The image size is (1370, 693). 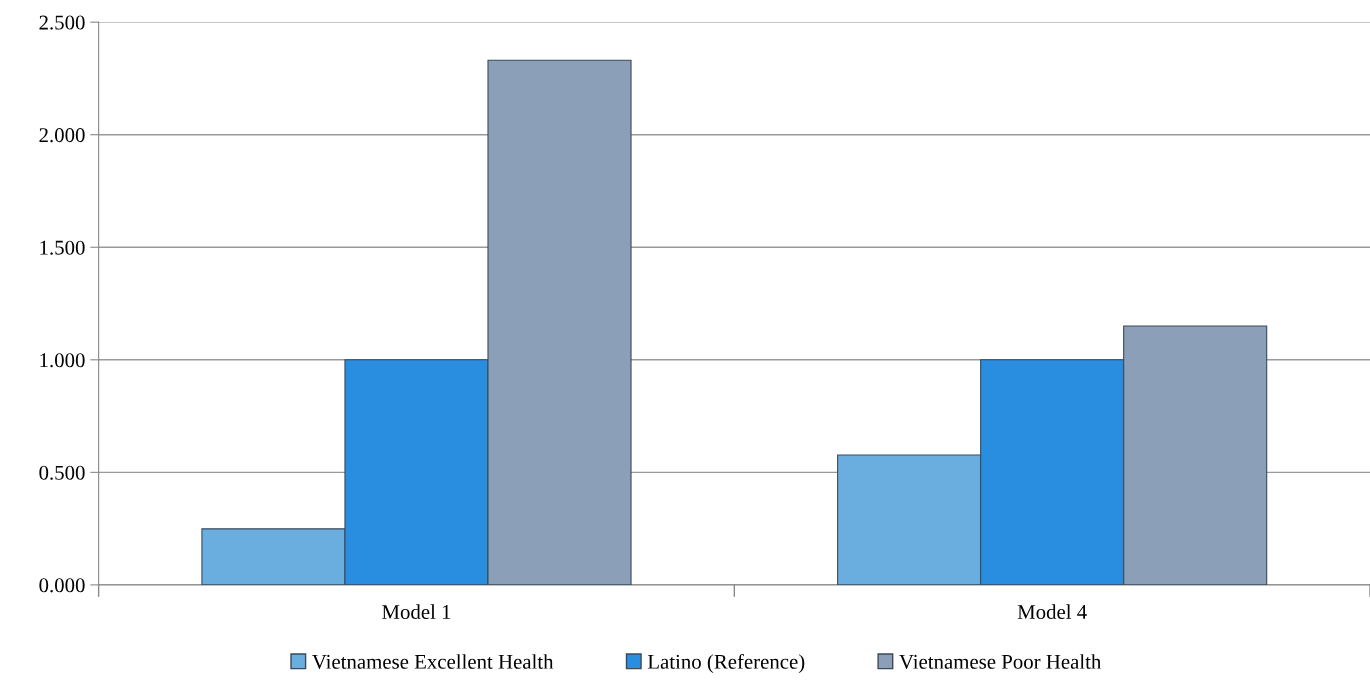 What do you see at coordinates (1052, 611) in the screenshot?
I see `x-tick-label: Model 4` at bounding box center [1052, 611].